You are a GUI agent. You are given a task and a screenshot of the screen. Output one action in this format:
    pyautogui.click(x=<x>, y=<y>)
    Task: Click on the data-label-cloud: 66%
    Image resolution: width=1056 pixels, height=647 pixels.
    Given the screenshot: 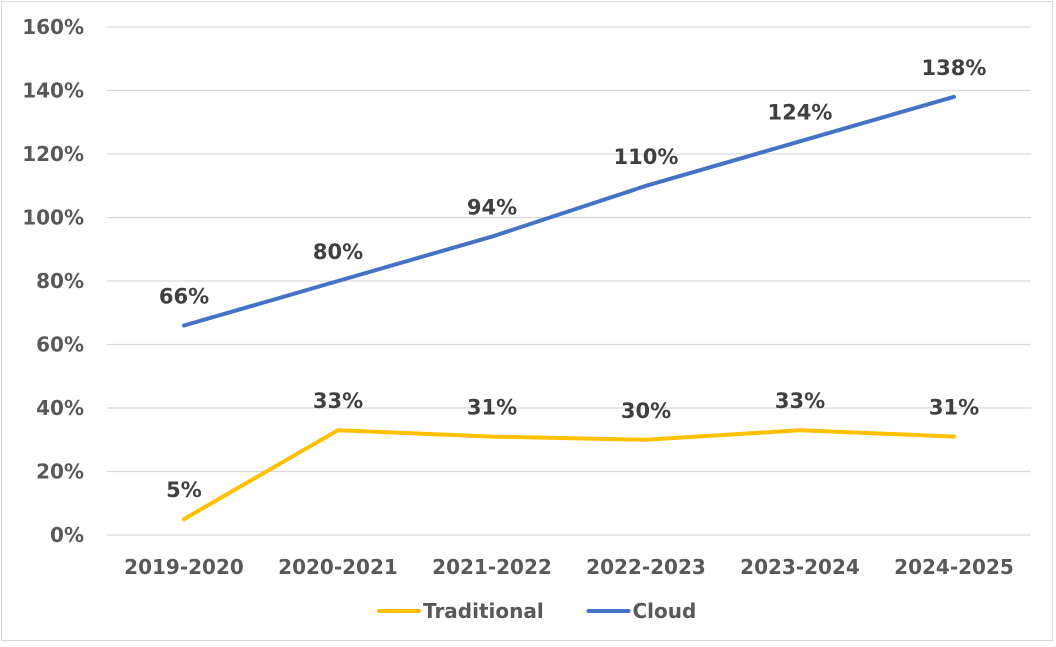 What is the action you would take?
    pyautogui.click(x=184, y=296)
    